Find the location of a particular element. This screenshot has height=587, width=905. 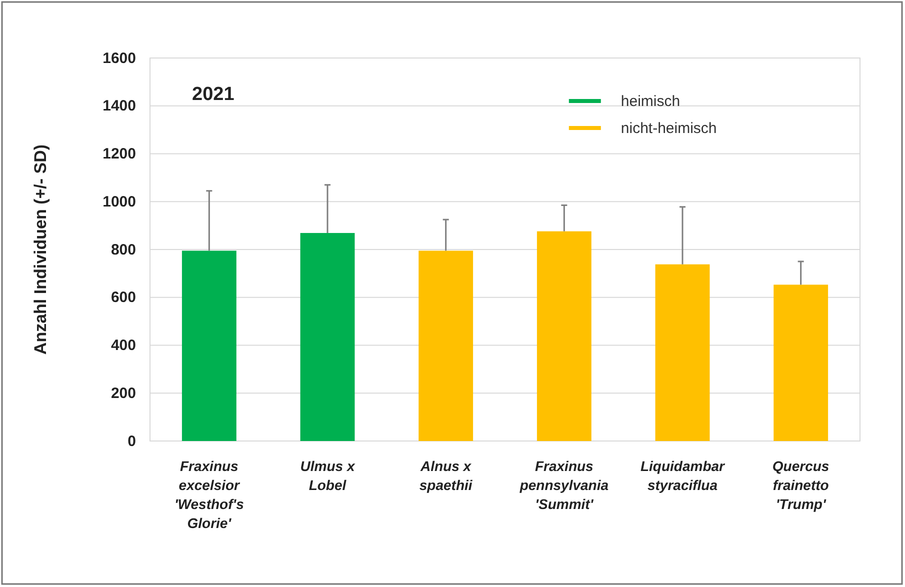

y-tick-label: 800 is located at coordinates (123, 249).